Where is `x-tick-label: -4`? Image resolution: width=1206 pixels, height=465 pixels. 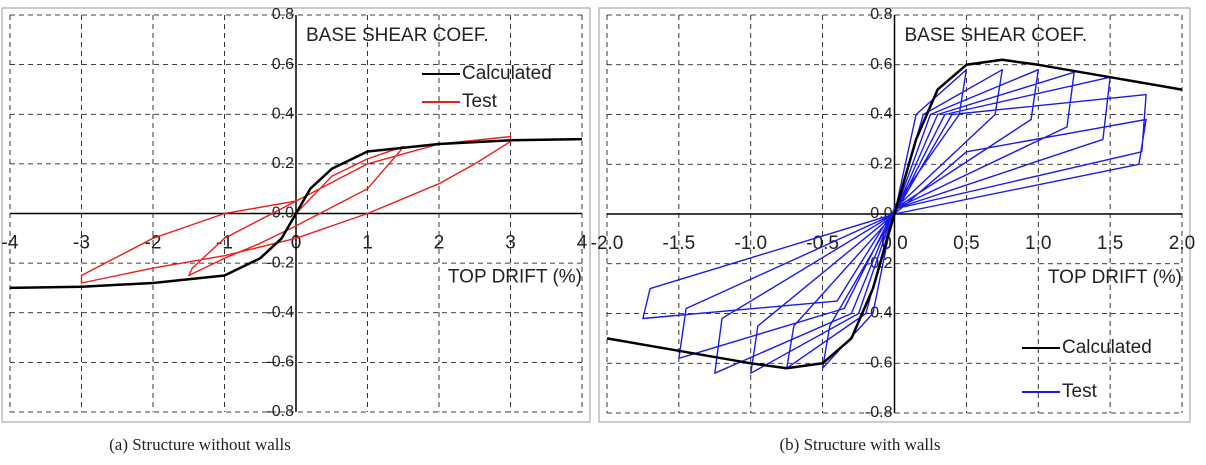
x-tick-label: -4 is located at coordinates (10, 243).